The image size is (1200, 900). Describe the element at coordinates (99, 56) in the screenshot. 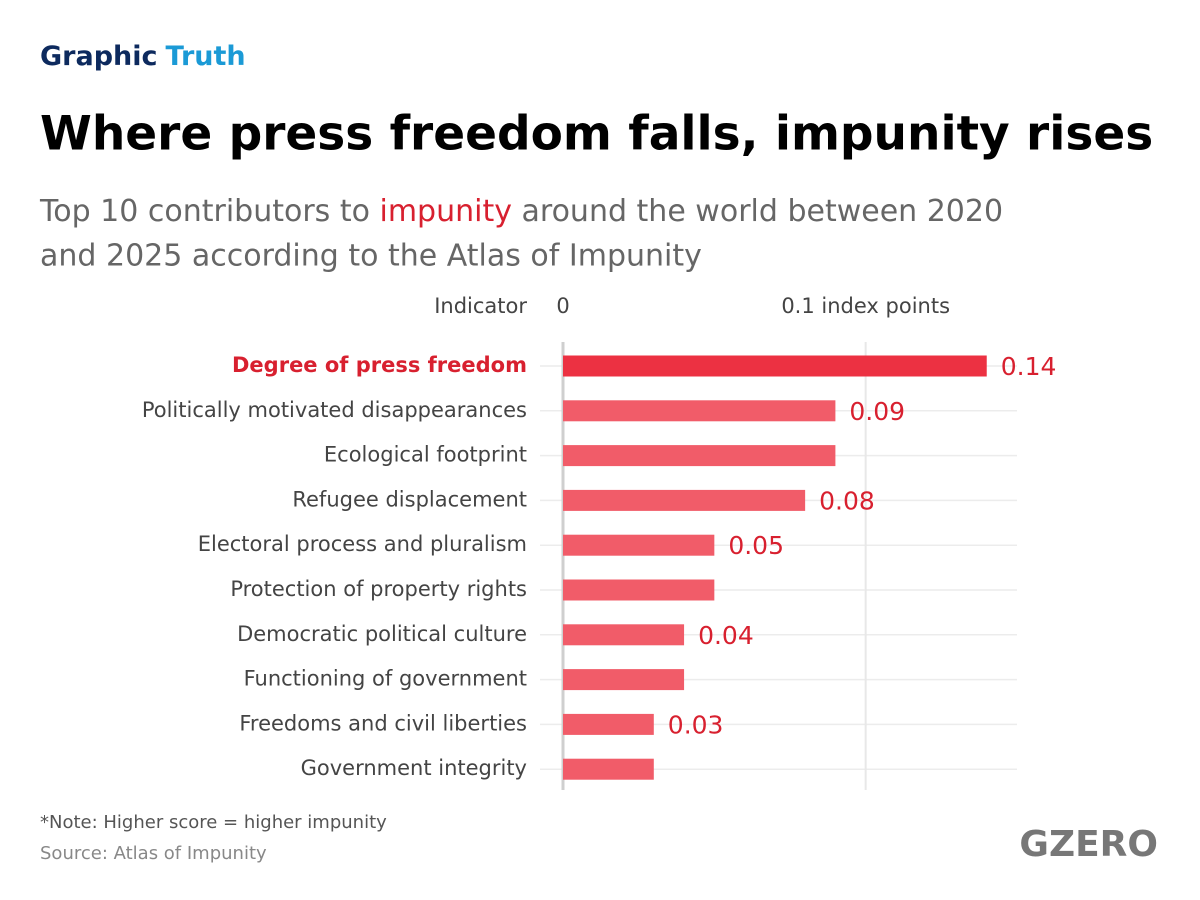

I see `brand-part: Graphic` at that location.